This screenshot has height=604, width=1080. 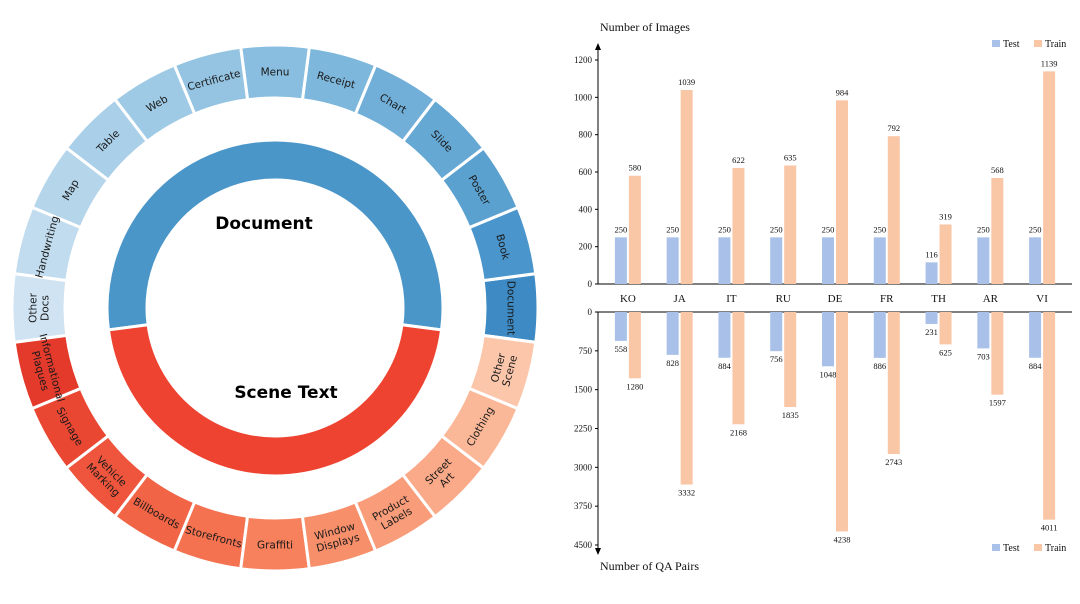 I want to click on outer-label-other-docs: OtherDocs, so click(x=40, y=307).